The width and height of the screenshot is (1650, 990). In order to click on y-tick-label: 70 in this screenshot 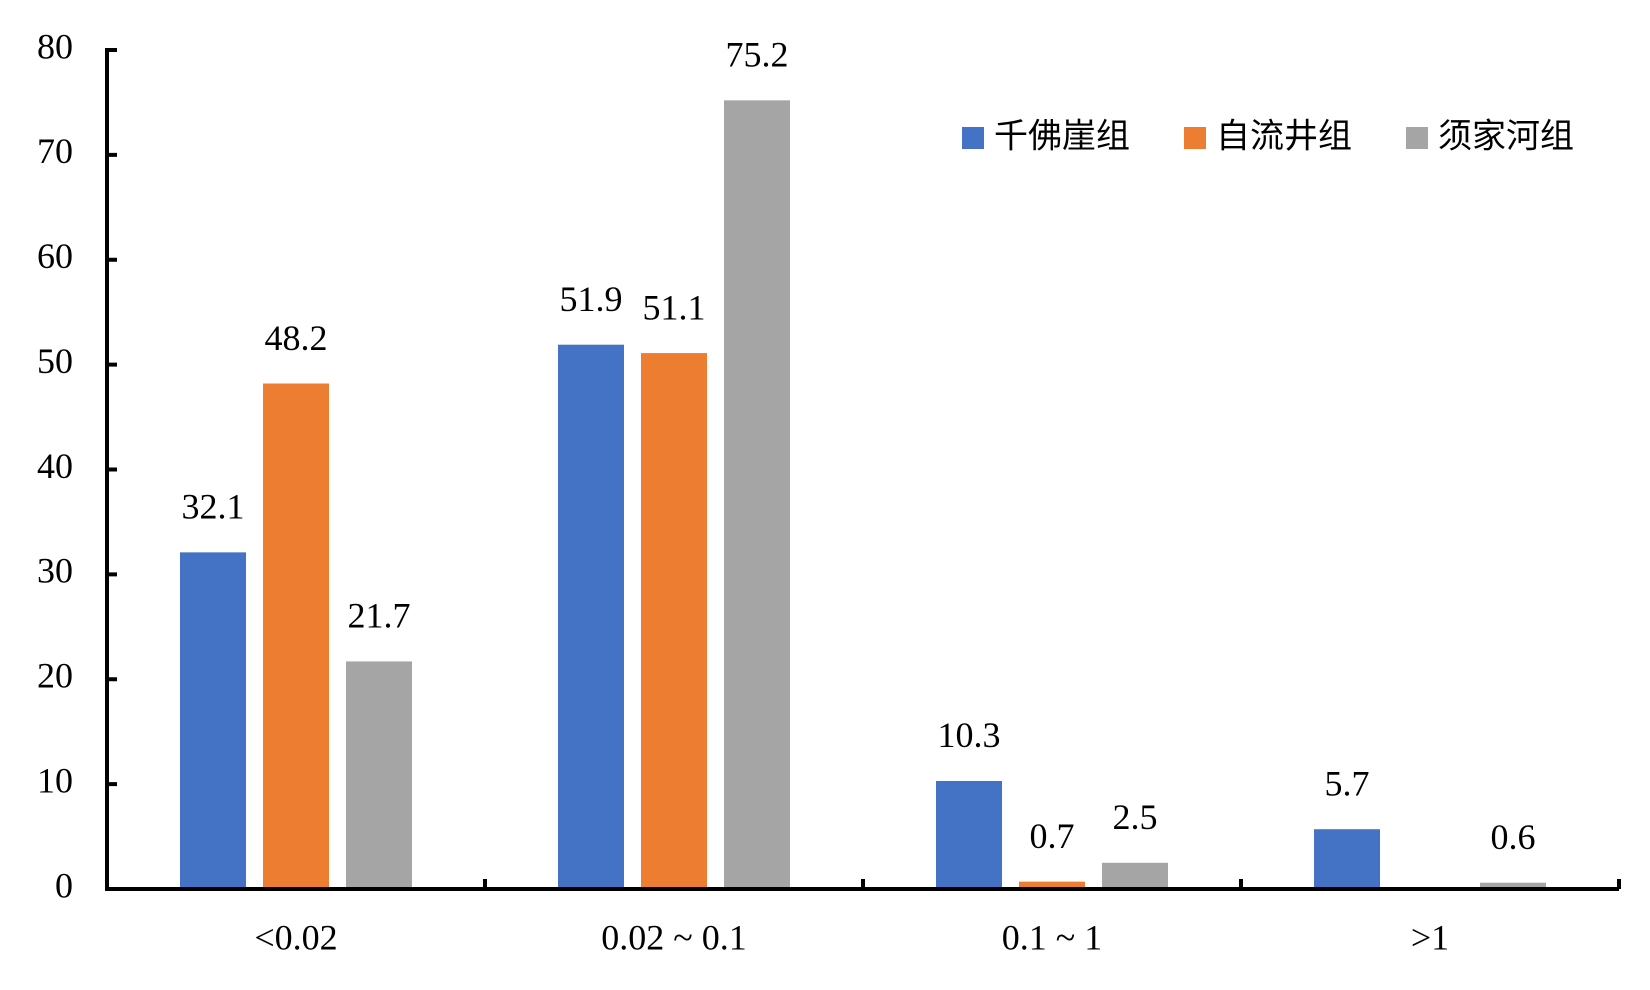, I will do `click(55, 151)`.